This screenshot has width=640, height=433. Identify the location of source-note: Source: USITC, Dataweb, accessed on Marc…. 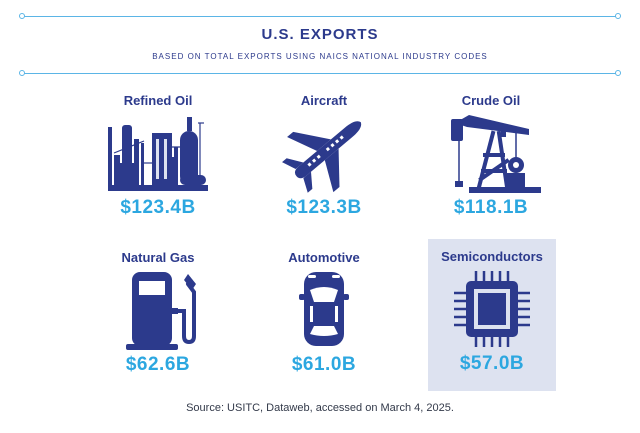
(320, 408).